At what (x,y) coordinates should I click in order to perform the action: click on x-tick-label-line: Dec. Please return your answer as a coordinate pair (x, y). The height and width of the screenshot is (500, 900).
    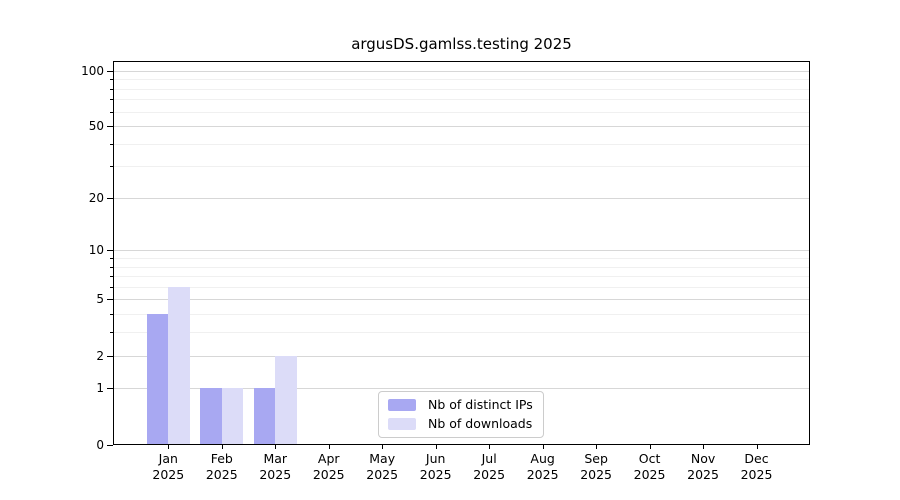
    Looking at the image, I should click on (756, 458).